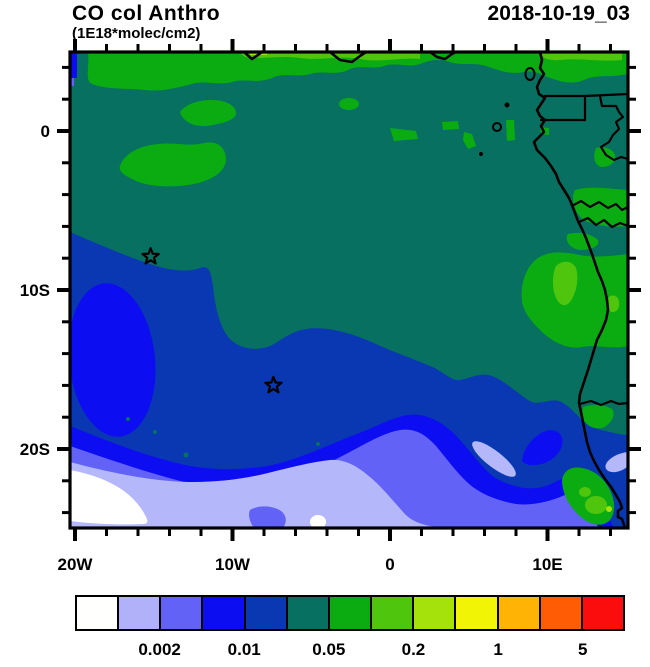 The image size is (650, 667). What do you see at coordinates (558, 13) in the screenshot?
I see `timestamp-label: 2018-10-19_03` at bounding box center [558, 13].